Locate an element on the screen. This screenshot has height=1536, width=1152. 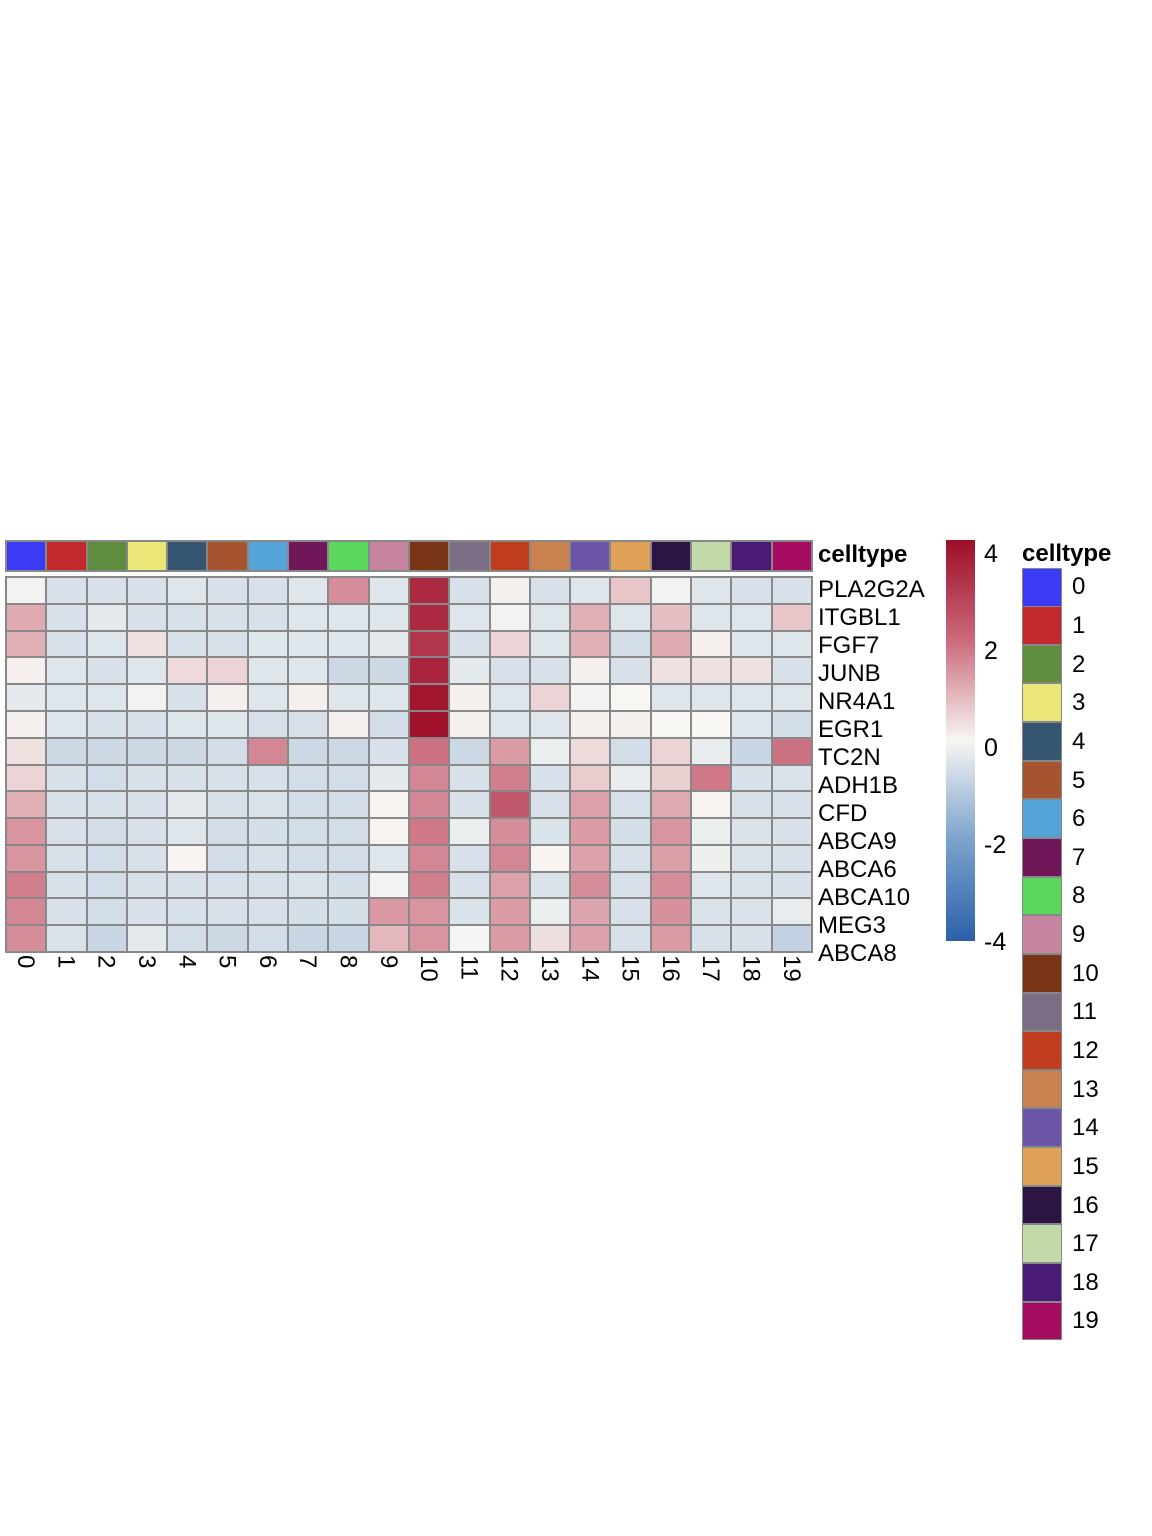
gene-label: NR4A1 is located at coordinates (857, 701).